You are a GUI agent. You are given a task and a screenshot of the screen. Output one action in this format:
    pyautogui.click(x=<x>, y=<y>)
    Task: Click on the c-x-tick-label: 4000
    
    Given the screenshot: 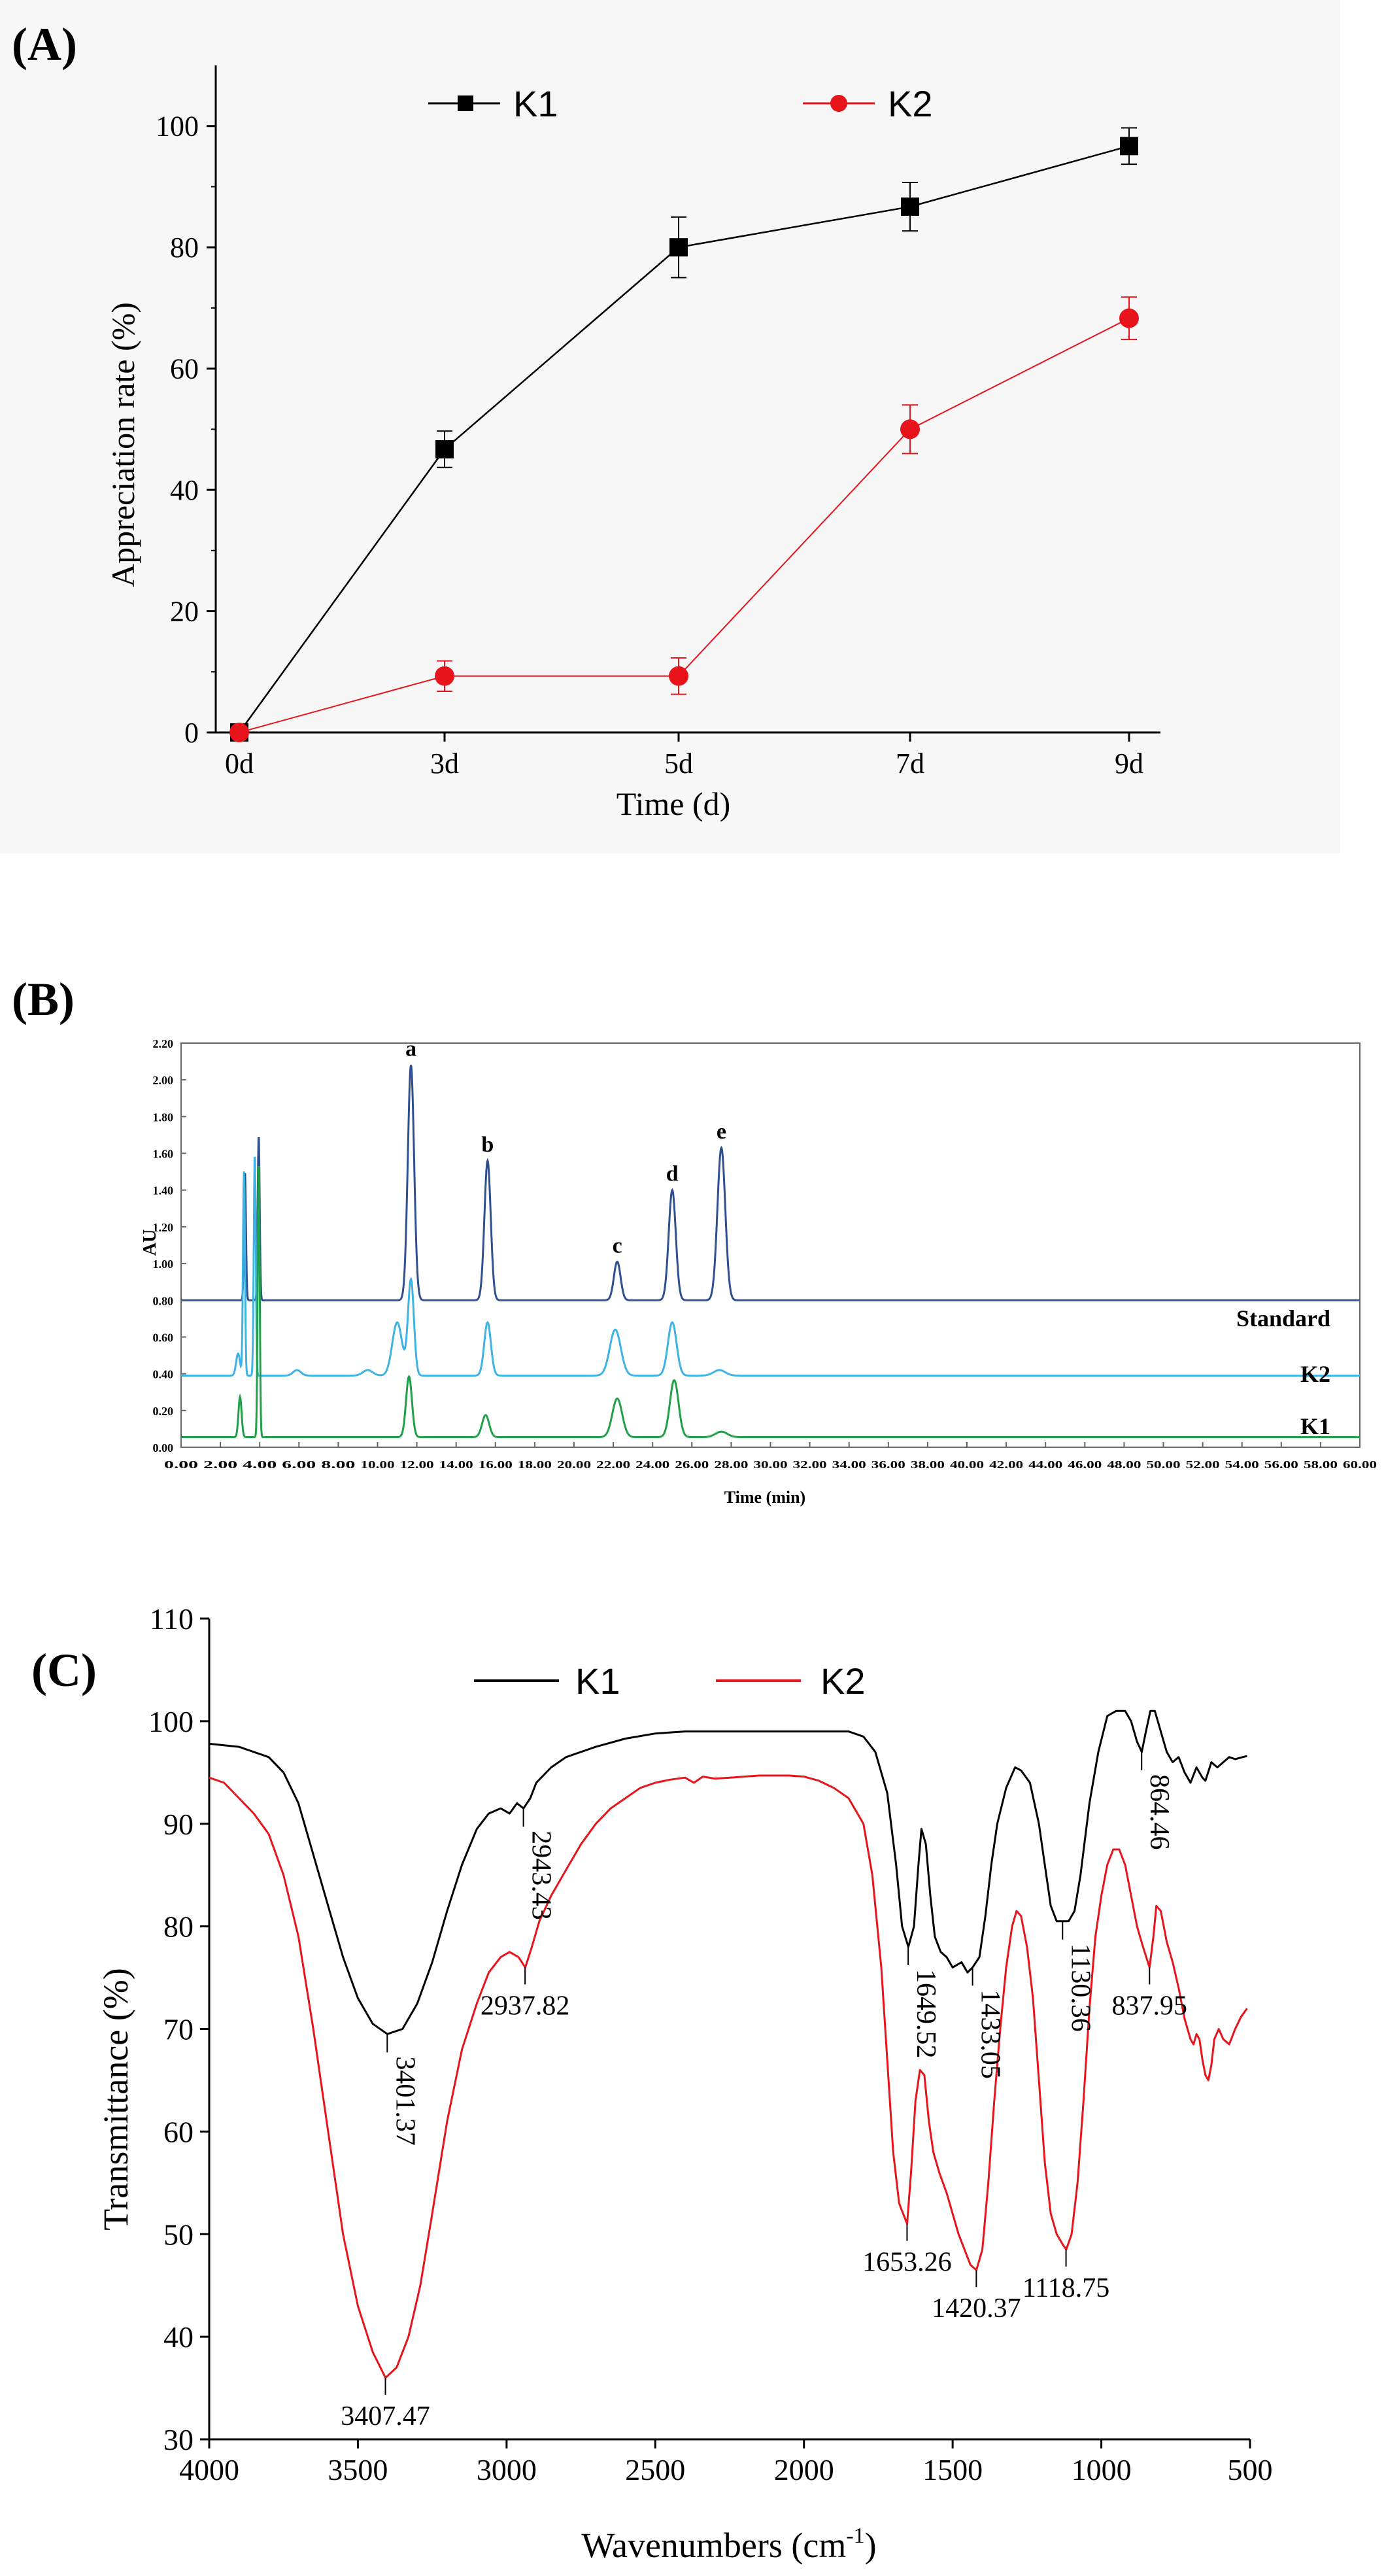 What is the action you would take?
    pyautogui.click(x=209, y=2470)
    